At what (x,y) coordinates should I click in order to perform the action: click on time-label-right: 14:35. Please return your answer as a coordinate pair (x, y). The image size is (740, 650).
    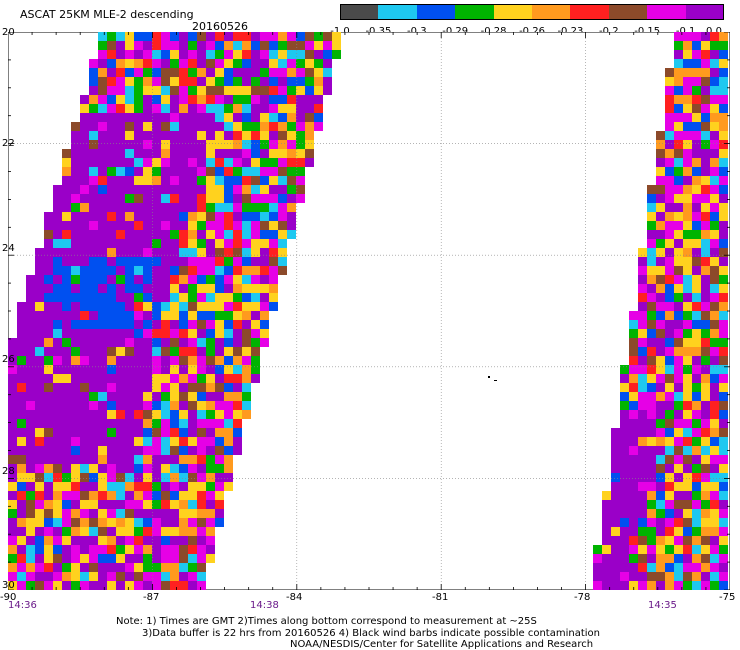
    Looking at the image, I should click on (662, 605).